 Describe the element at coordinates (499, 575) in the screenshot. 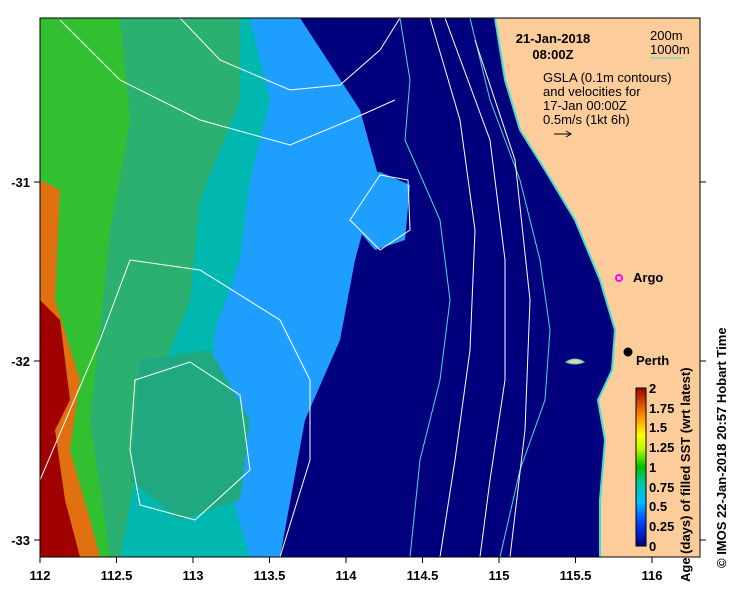

I see `x-tick-label: 115` at that location.